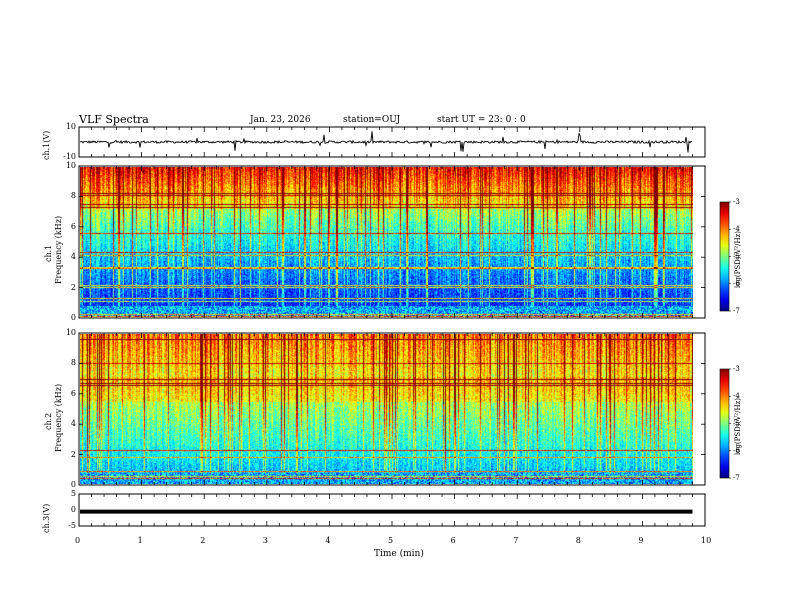 This screenshot has height=612, width=792. Describe the element at coordinates (203, 540) in the screenshot. I see `x-tick-label-2: 2` at that location.